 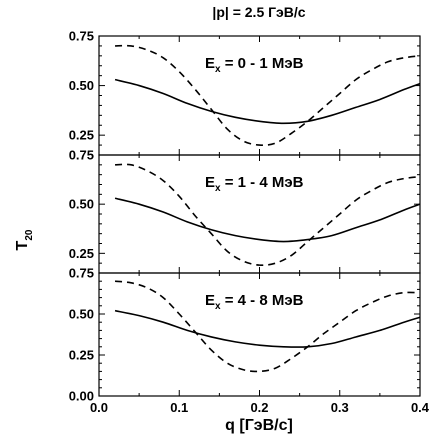 I want to click on x-tick-label: 0.2, so click(x=259, y=407).